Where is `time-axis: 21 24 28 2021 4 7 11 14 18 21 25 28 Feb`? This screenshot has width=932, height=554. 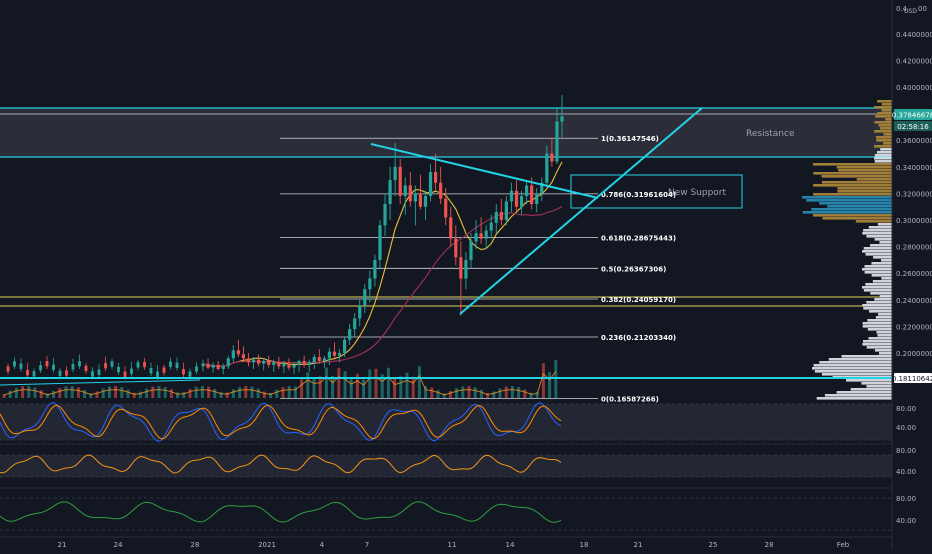
time-axis: 21 24 28 2021 4 7 11 14 18 21 25 28 Feb is located at coordinates (446, 542).